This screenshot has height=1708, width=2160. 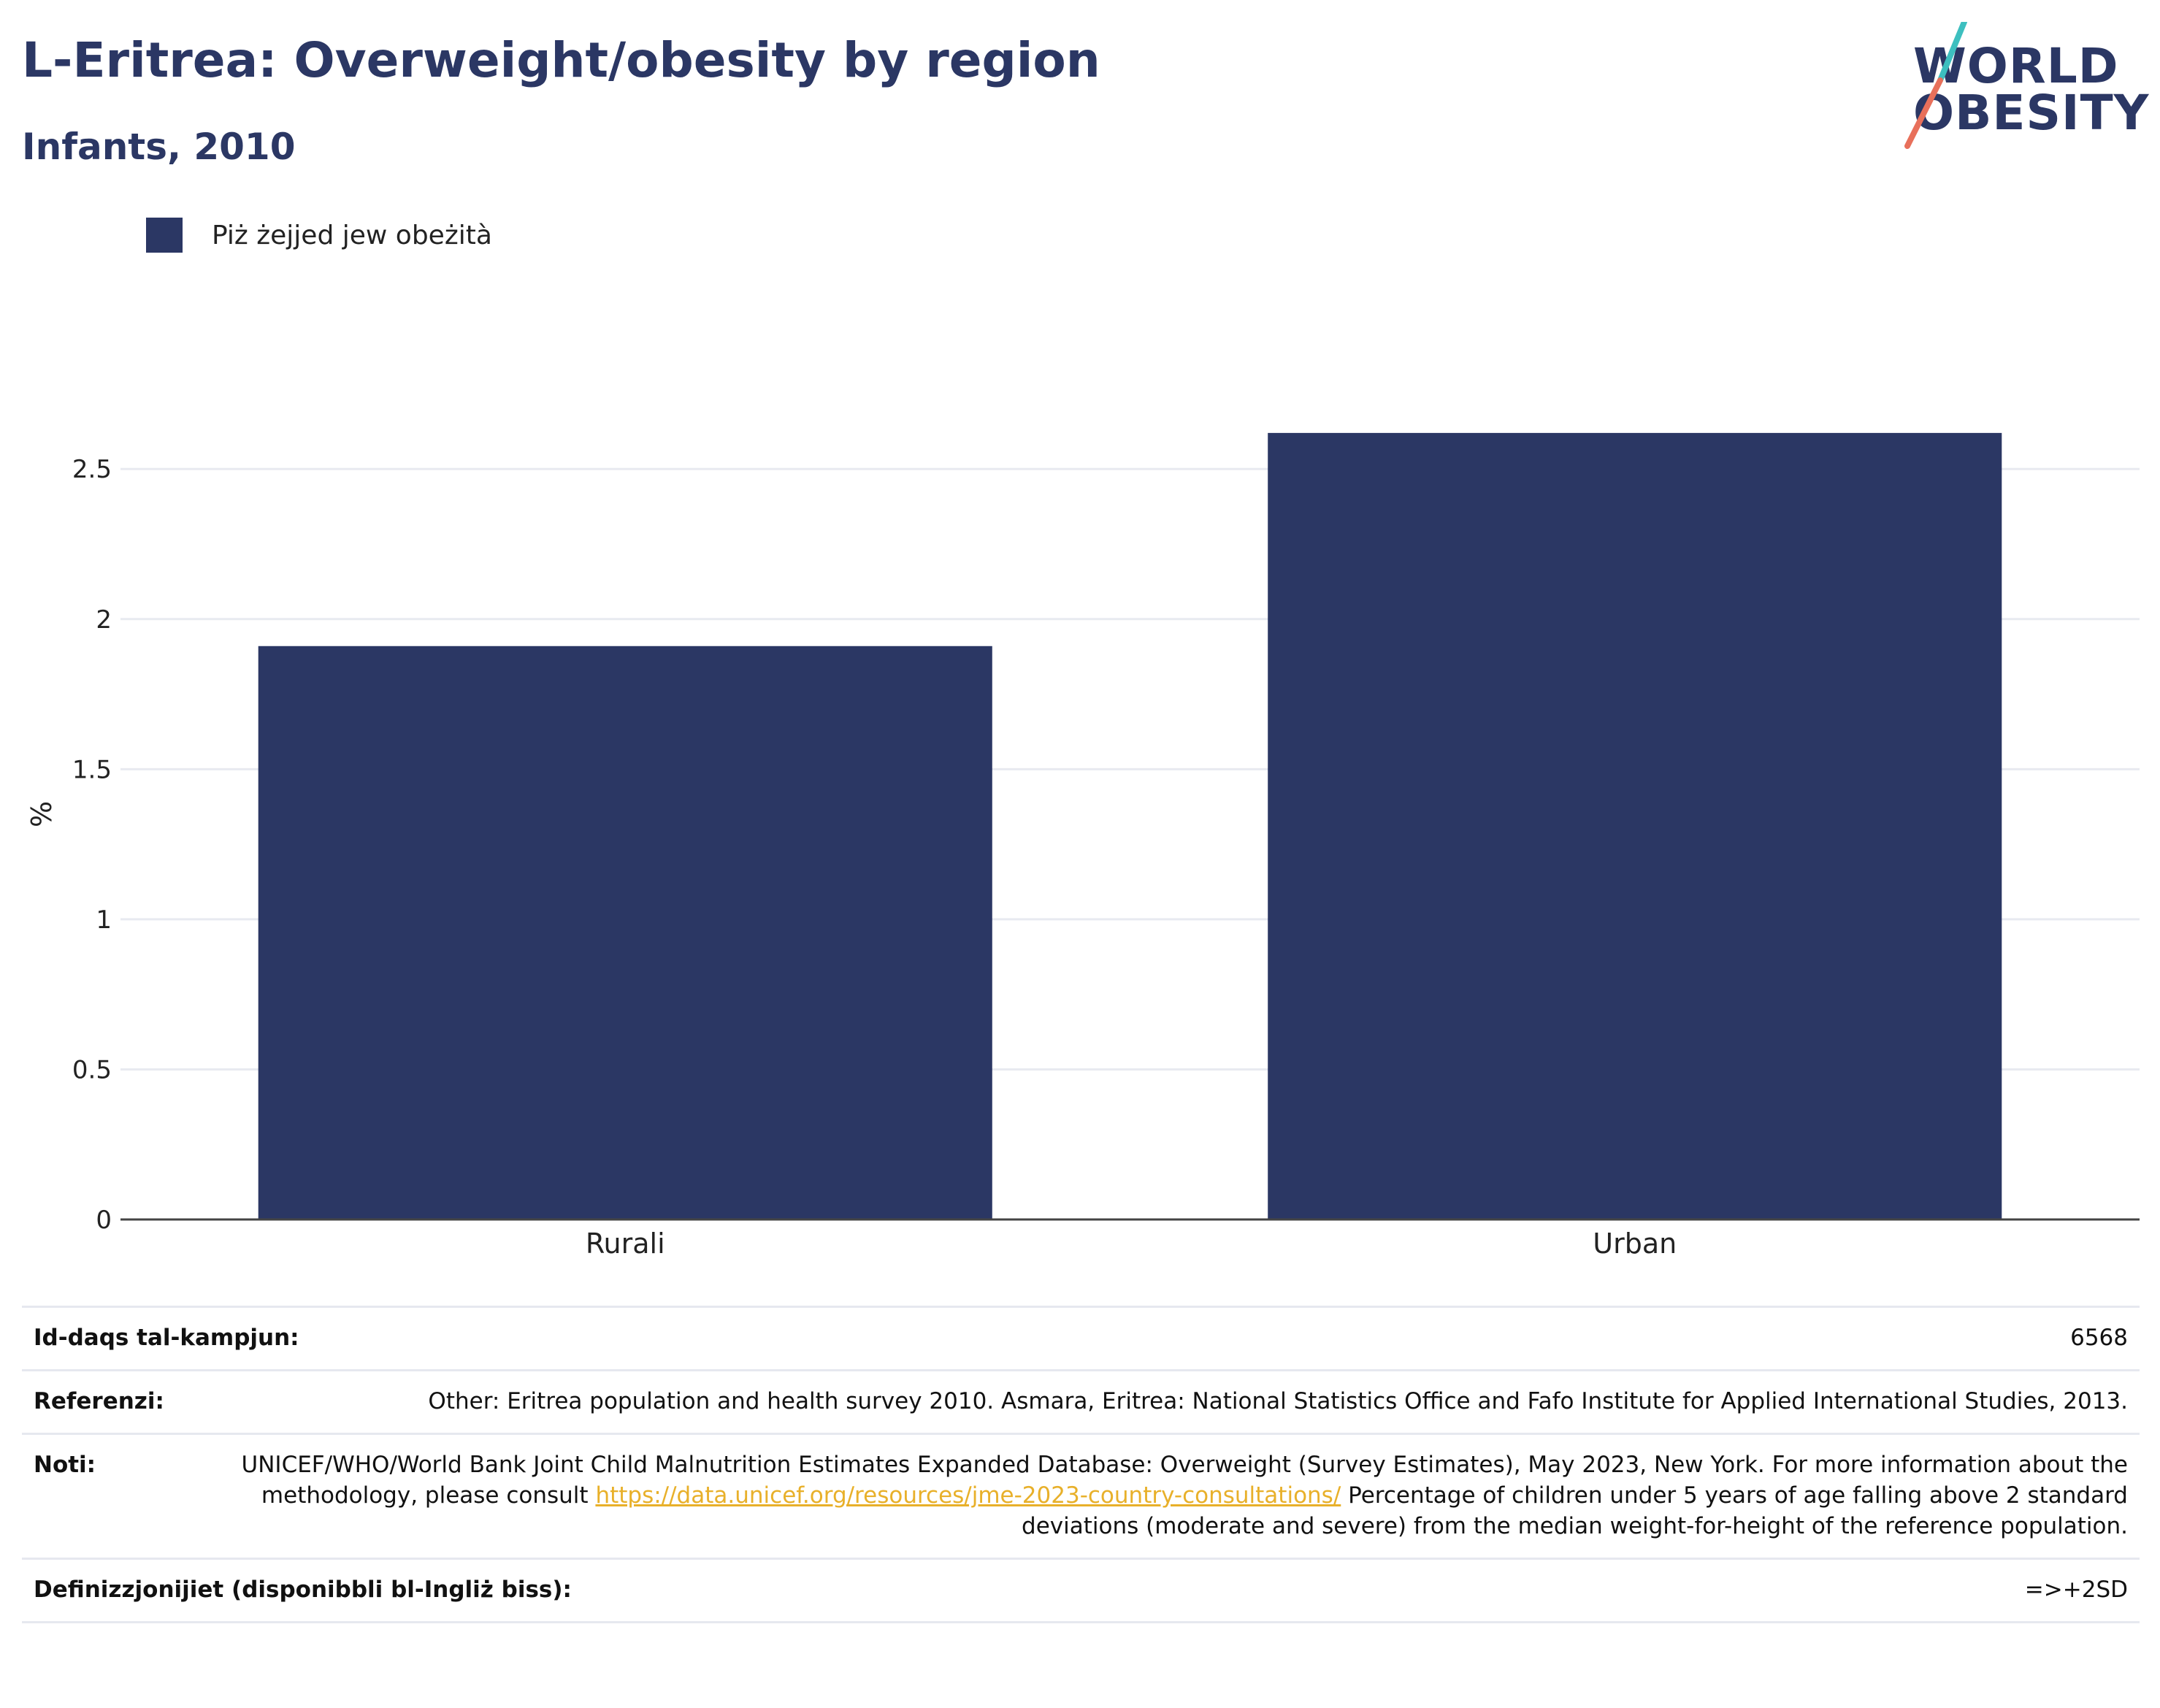 I want to click on meta-row-sample-size: Id-daqs tal-kampjun: 6568, so click(x=1081, y=1337).